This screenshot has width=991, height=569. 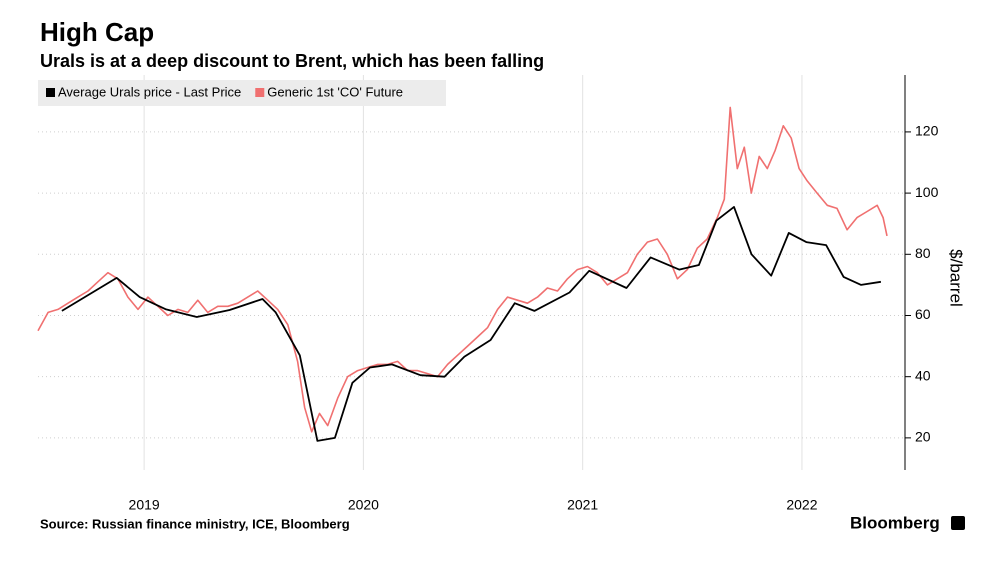 What do you see at coordinates (363, 505) in the screenshot?
I see `x-tick-label: 2020` at bounding box center [363, 505].